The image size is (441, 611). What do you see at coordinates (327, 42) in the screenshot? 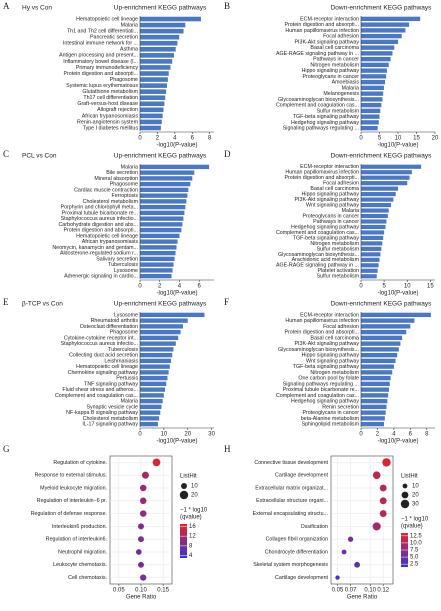
I see `category-label: PI3K-Akt signaling pathway` at bounding box center [327, 42].